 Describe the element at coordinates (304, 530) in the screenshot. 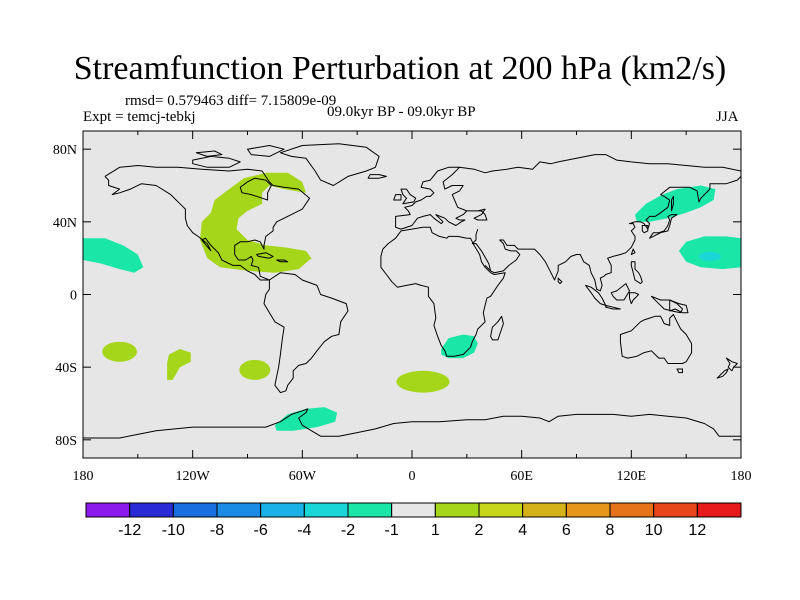

I see `colorbar-label: -4` at that location.